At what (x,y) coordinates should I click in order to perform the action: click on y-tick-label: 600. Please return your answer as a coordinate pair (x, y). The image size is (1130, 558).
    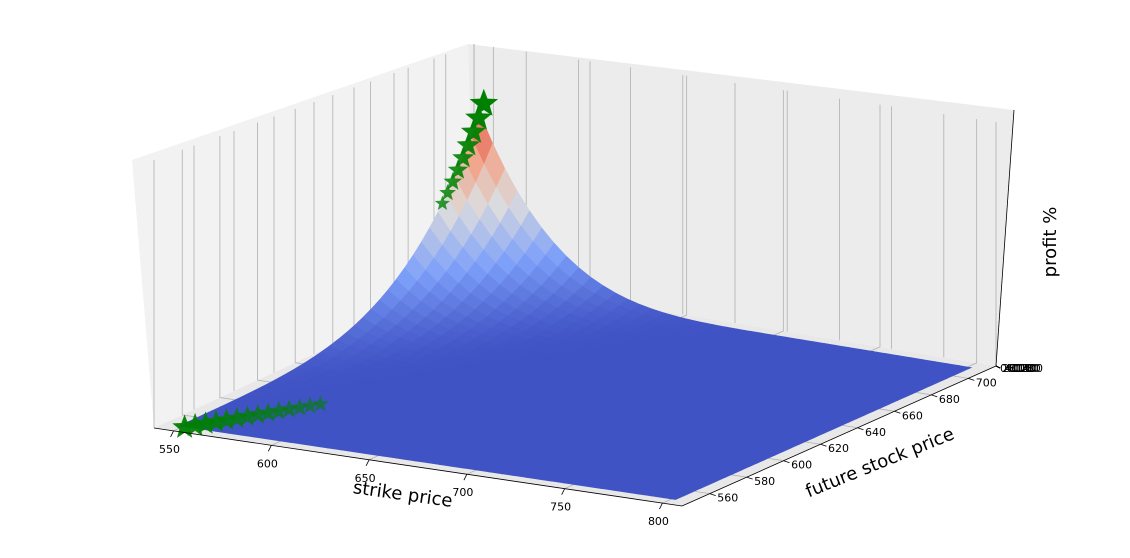
    Looking at the image, I should click on (801, 465).